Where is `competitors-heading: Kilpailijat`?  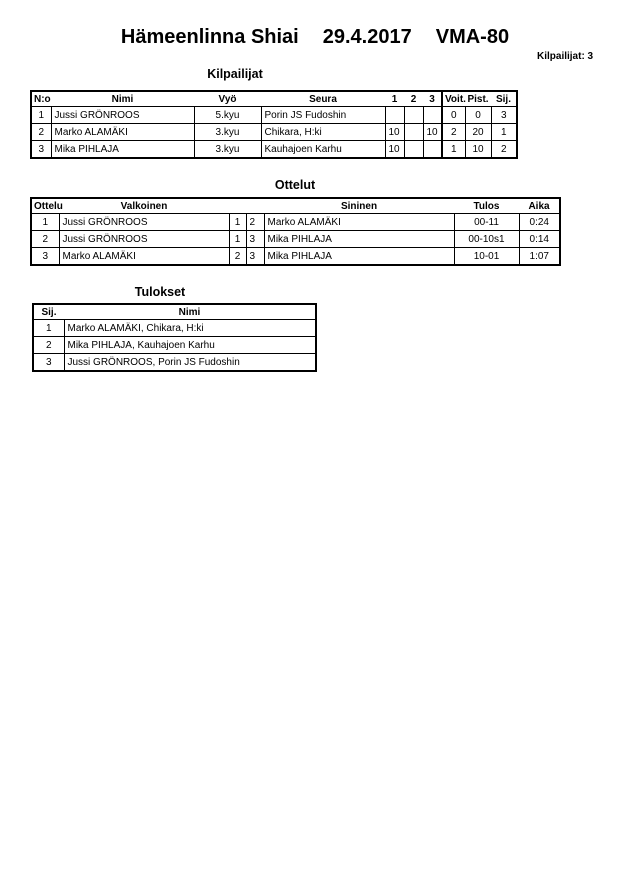 competitors-heading: Kilpailijat is located at coordinates (235, 74).